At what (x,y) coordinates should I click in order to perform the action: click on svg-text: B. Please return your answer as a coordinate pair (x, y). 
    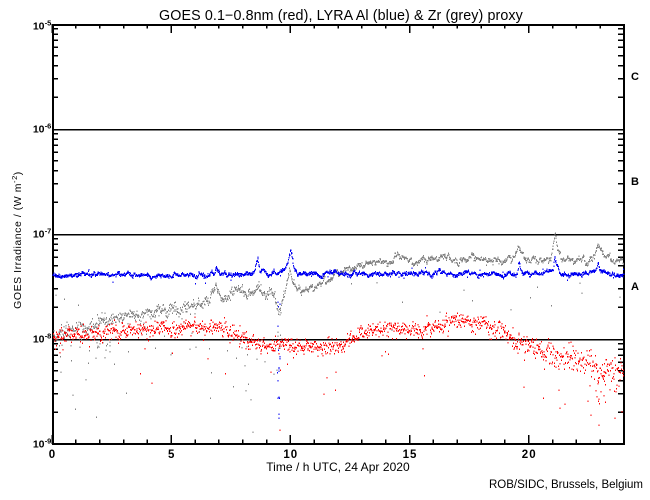
    Looking at the image, I should click on (635, 182).